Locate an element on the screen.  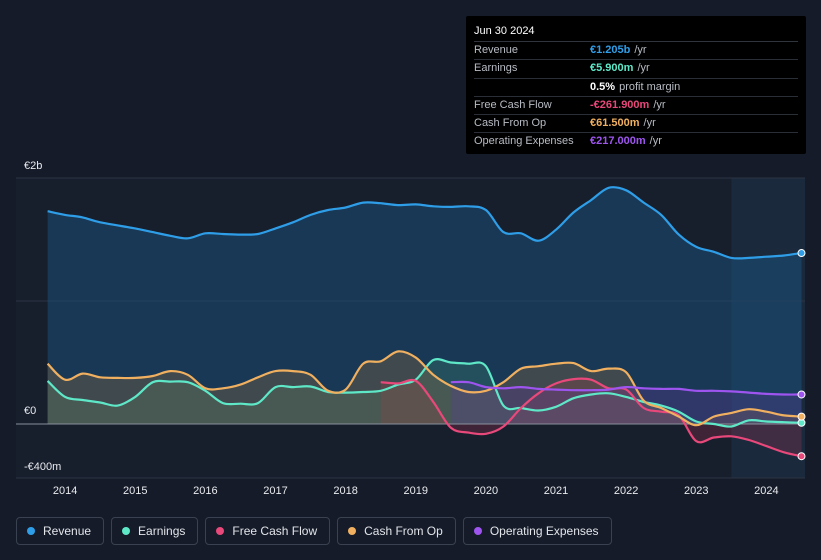
legend-label: Operating Expenses is located at coordinates (544, 531).